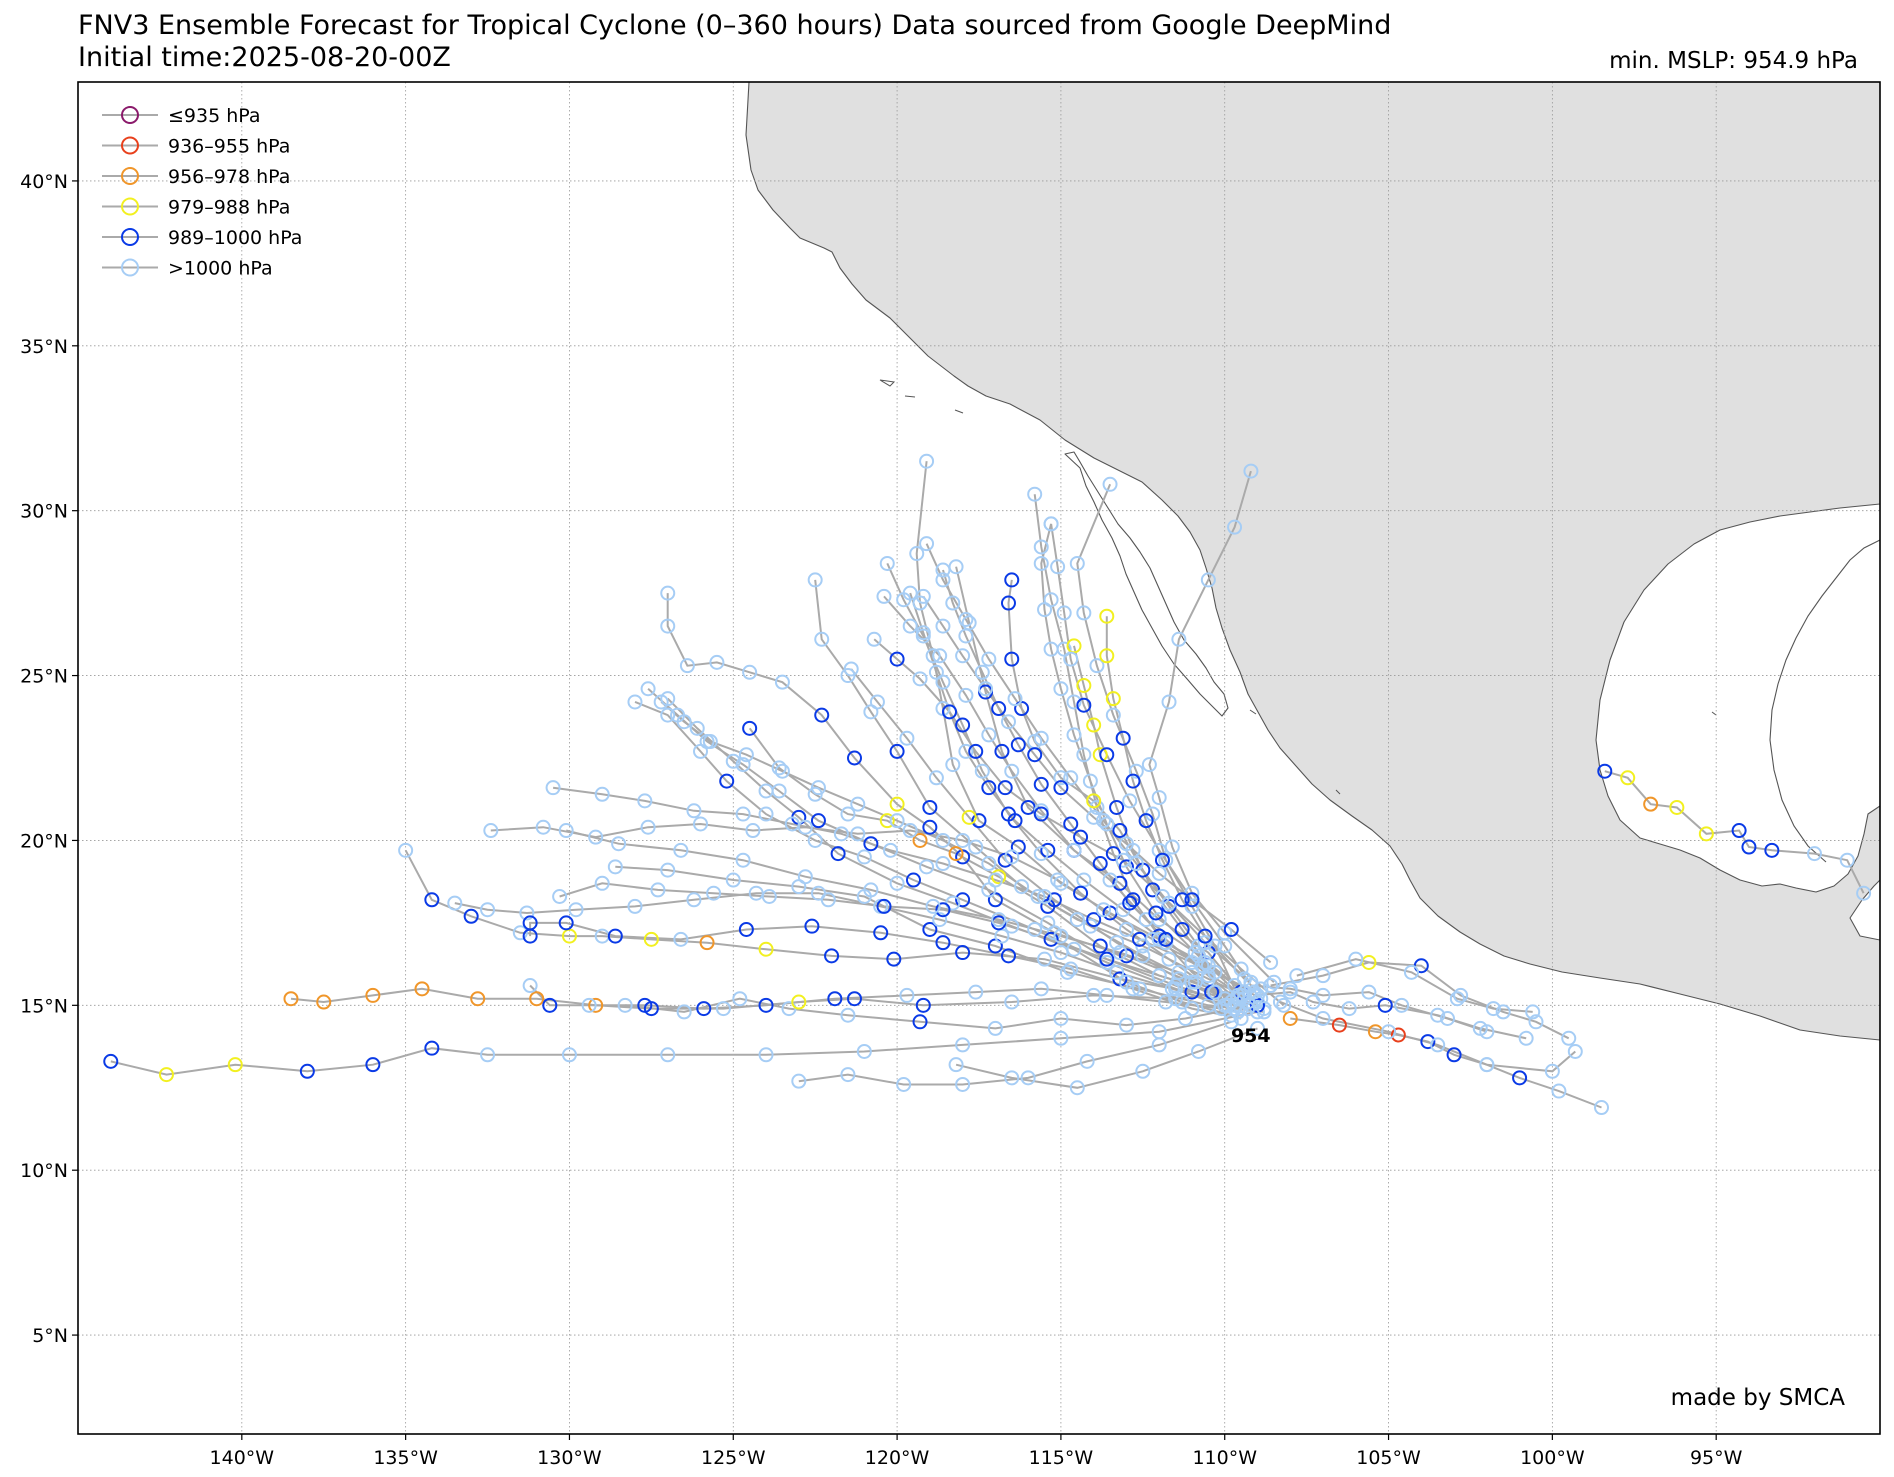 The image size is (1894, 1477). I want to click on coastal-islands, so click(1298, 587).